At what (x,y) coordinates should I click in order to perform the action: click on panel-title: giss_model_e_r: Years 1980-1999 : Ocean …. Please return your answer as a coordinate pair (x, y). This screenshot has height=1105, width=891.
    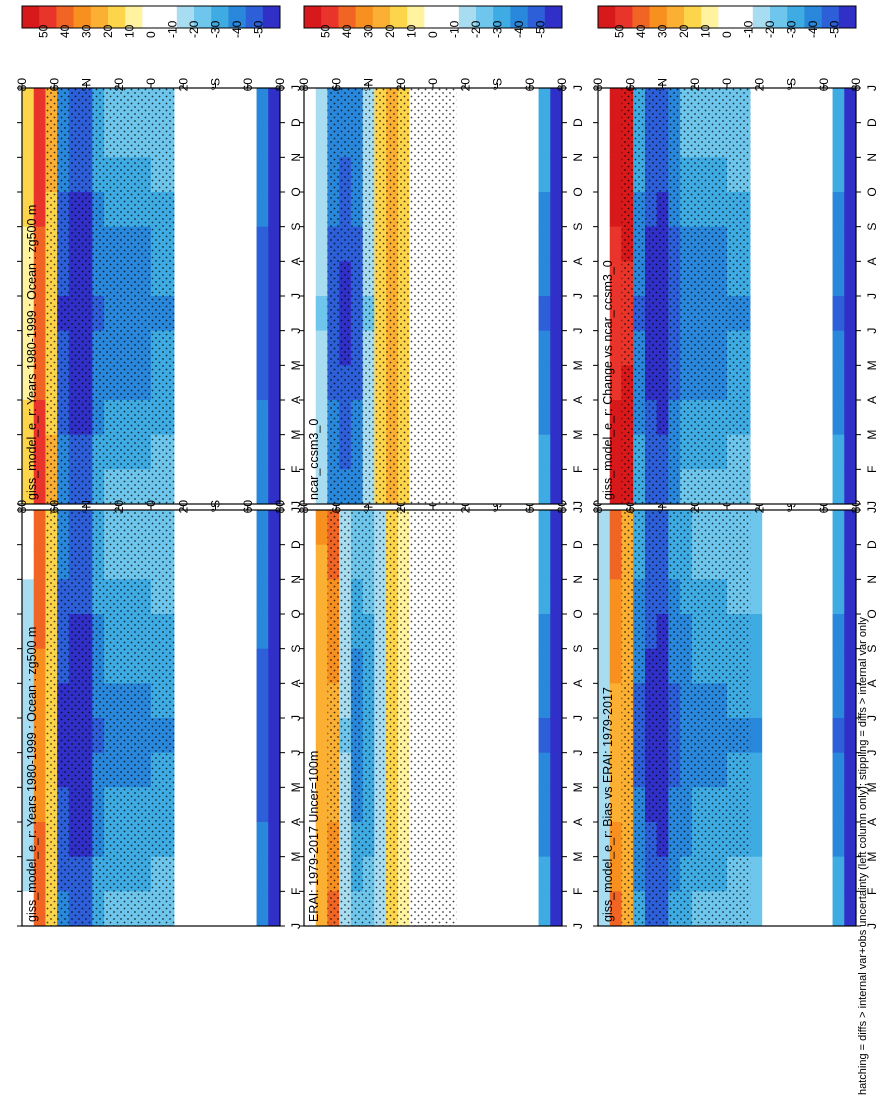
    Looking at the image, I should click on (32, 774).